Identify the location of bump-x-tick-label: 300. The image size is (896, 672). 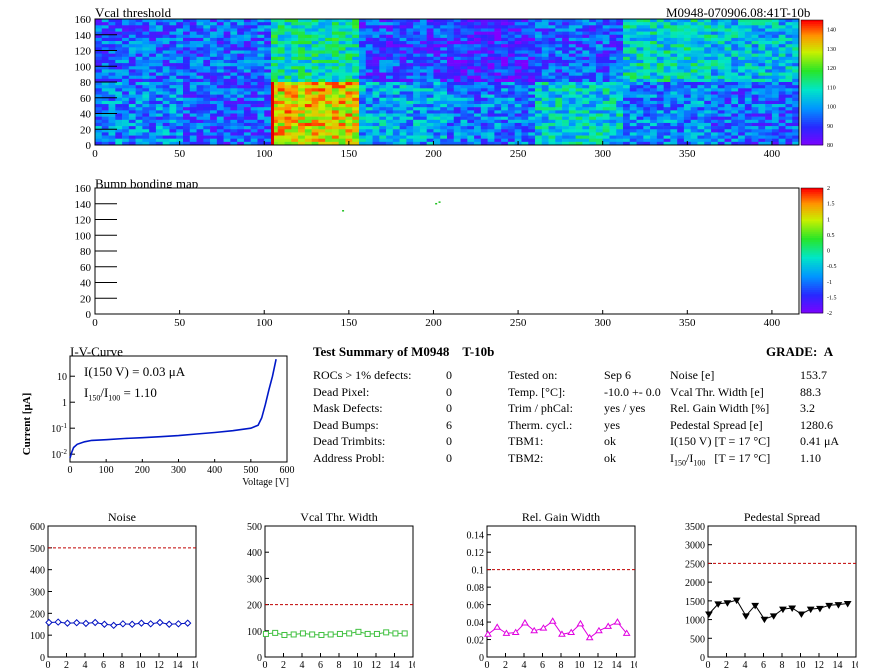
(602, 323).